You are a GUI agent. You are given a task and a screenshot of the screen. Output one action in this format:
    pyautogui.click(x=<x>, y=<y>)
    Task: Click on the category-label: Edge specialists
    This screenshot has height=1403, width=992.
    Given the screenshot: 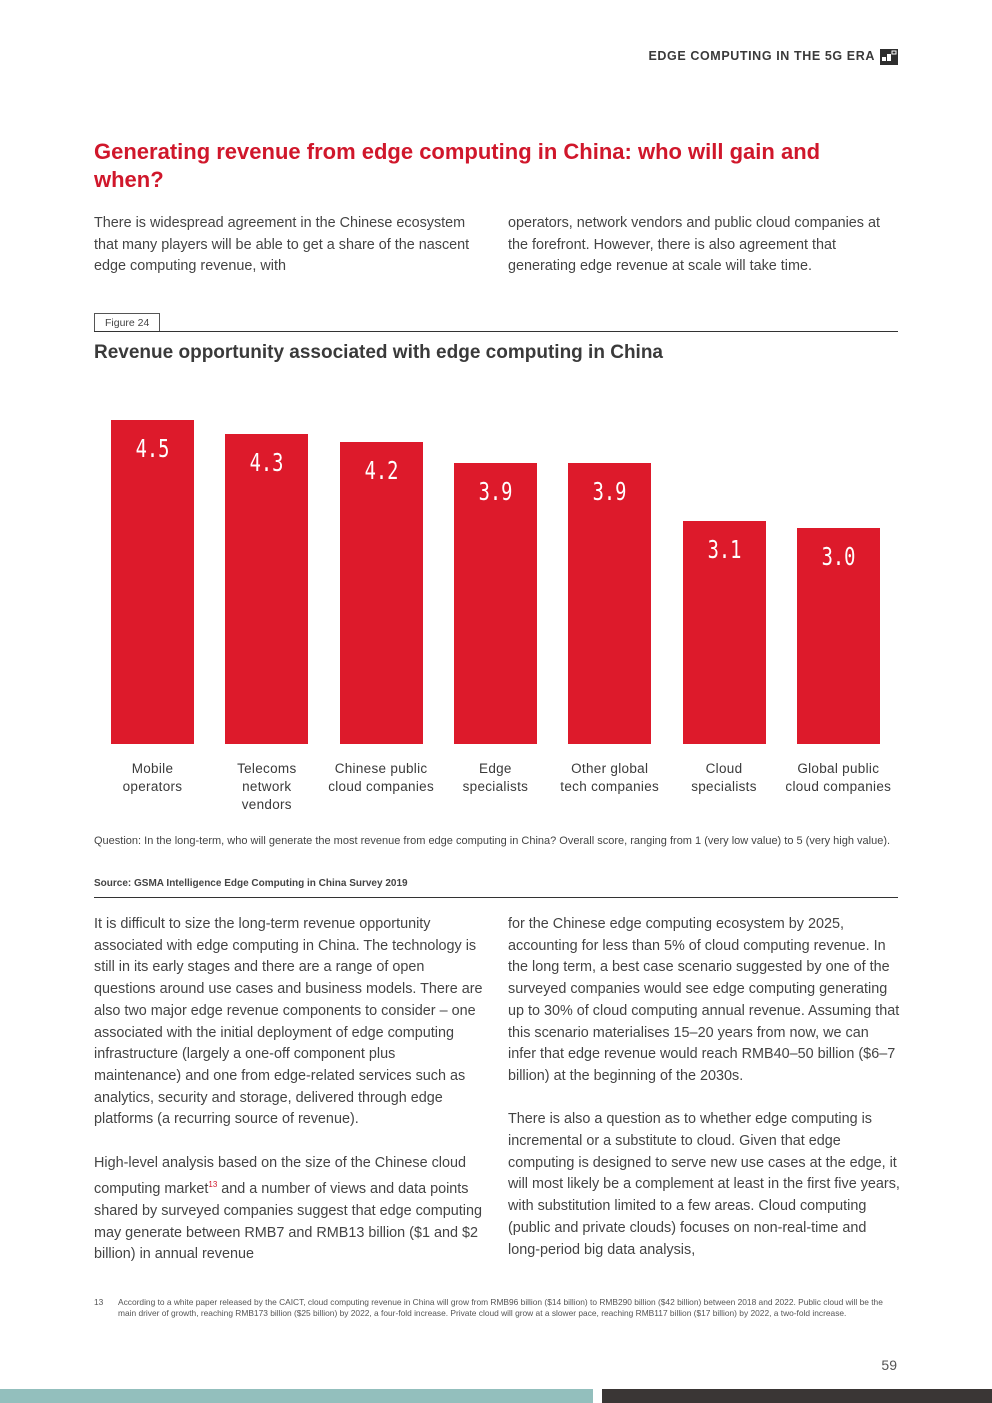 What is the action you would take?
    pyautogui.click(x=495, y=777)
    